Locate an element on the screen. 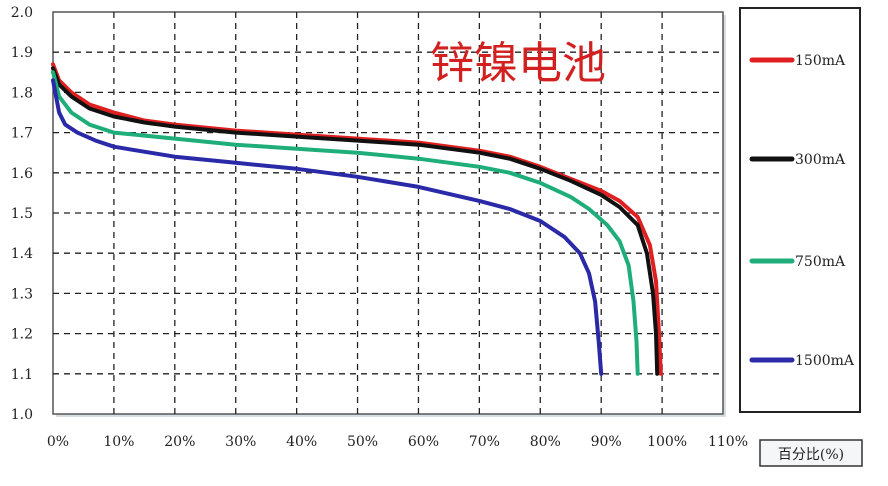 The width and height of the screenshot is (888, 486). y-tick-label: 1.9 is located at coordinates (22, 53).